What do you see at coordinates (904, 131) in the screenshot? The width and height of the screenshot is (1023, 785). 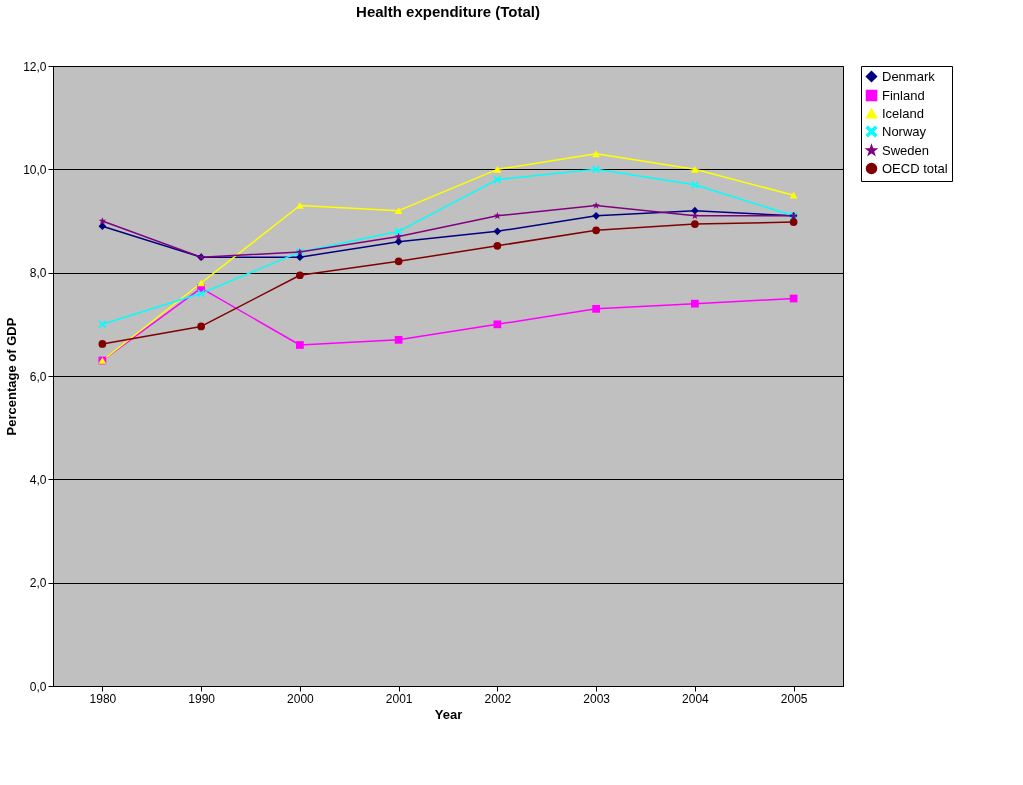 I see `legend-label: Norway` at bounding box center [904, 131].